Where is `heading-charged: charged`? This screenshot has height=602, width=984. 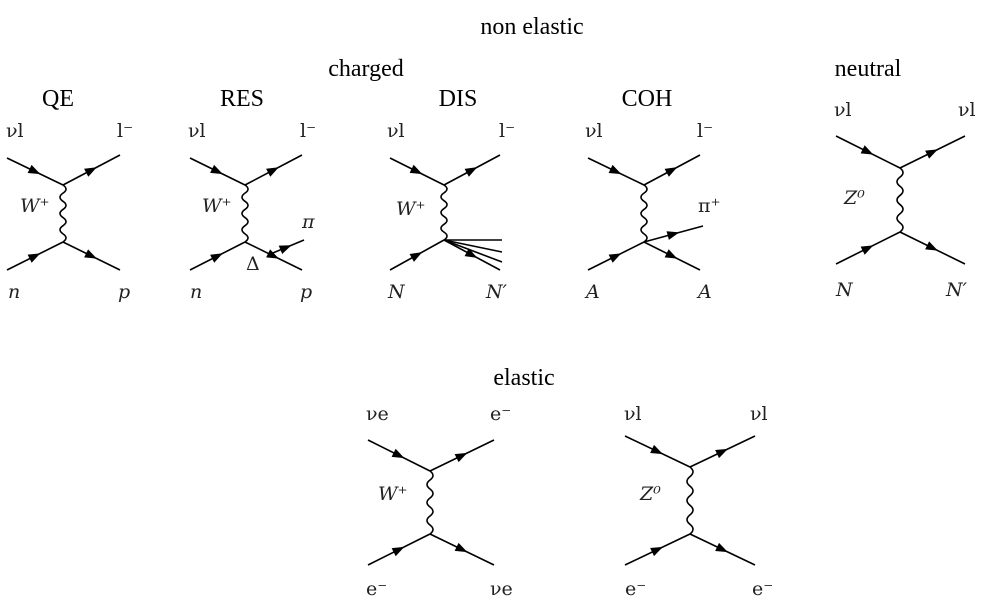
heading-charged: charged is located at coordinates (366, 69).